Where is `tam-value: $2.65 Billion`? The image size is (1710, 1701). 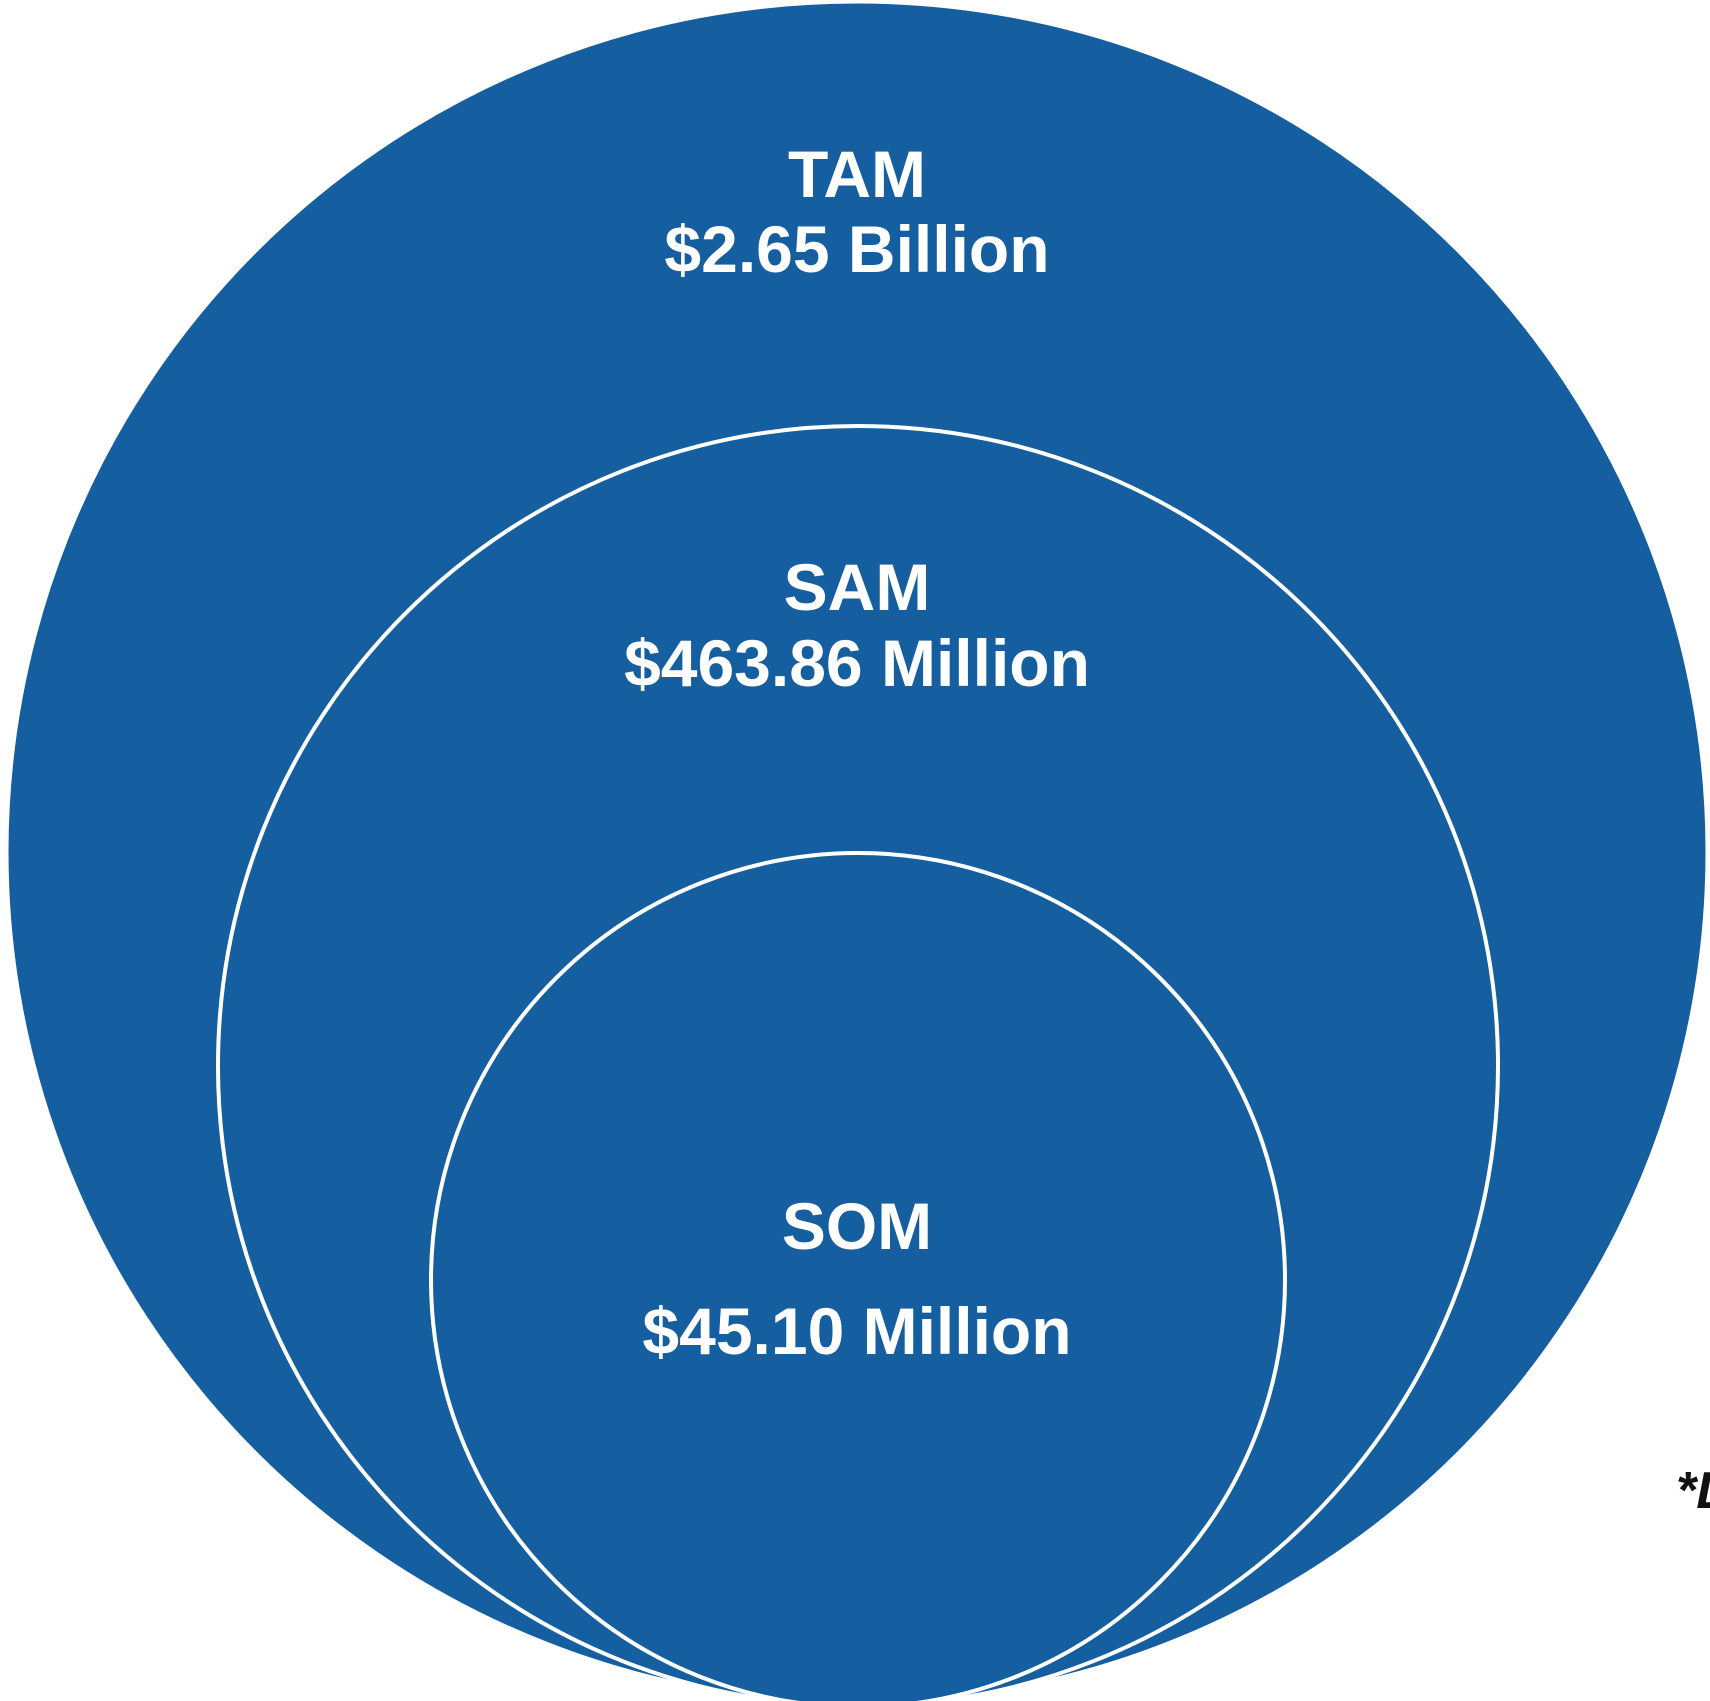 tam-value: $2.65 Billion is located at coordinates (856, 249).